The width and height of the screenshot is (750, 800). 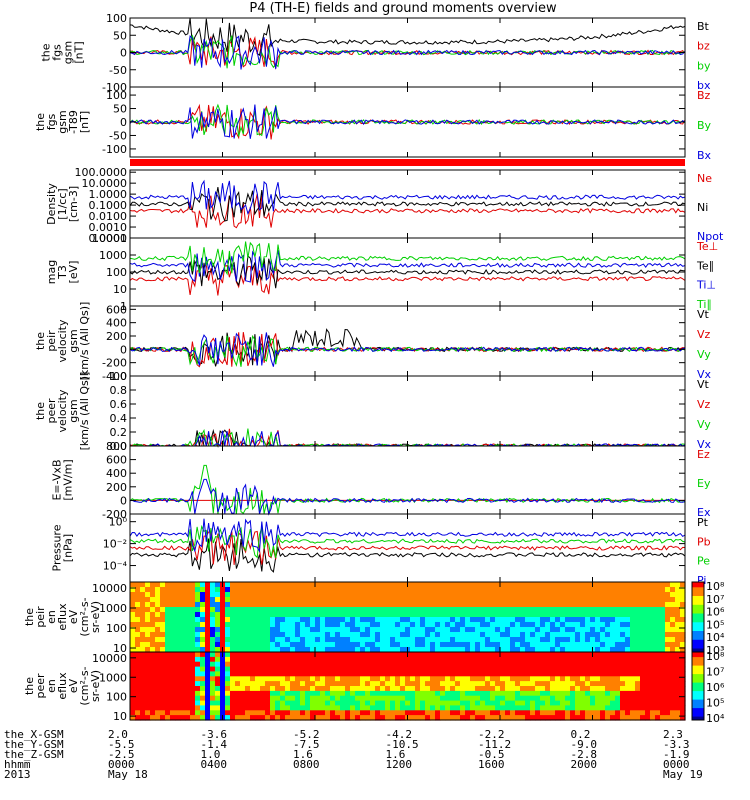 I want to click on y-tick-label: 0.0100, so click(x=108, y=216).